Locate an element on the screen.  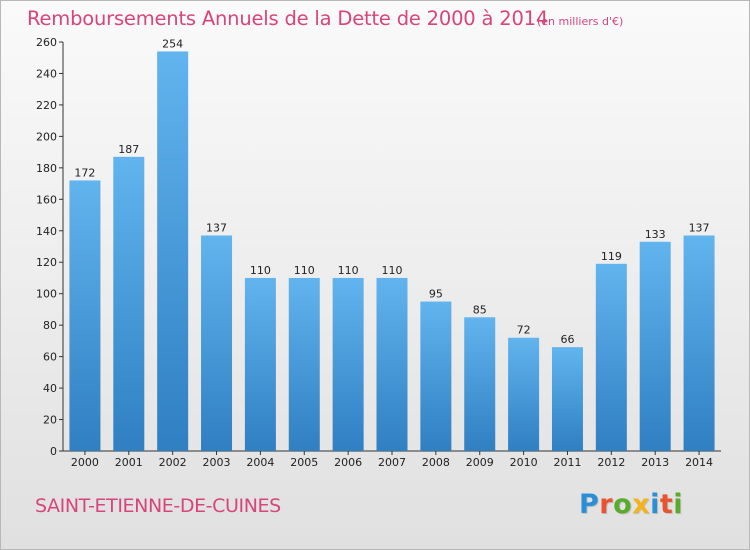
x-tick-label: 2001 is located at coordinates (129, 462).